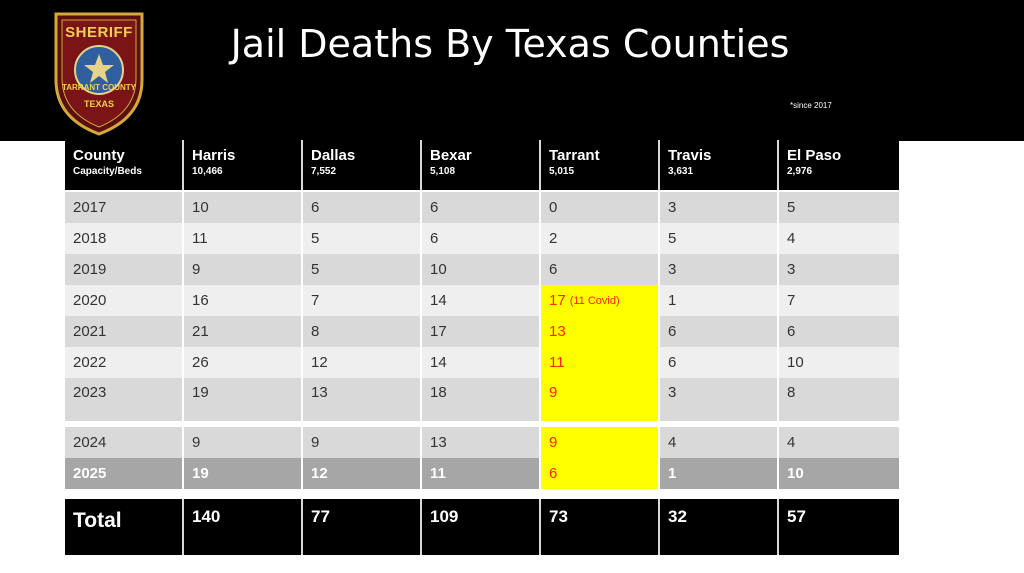 This screenshot has width=1024, height=573. What do you see at coordinates (200, 300) in the screenshot?
I see `value: 16` at bounding box center [200, 300].